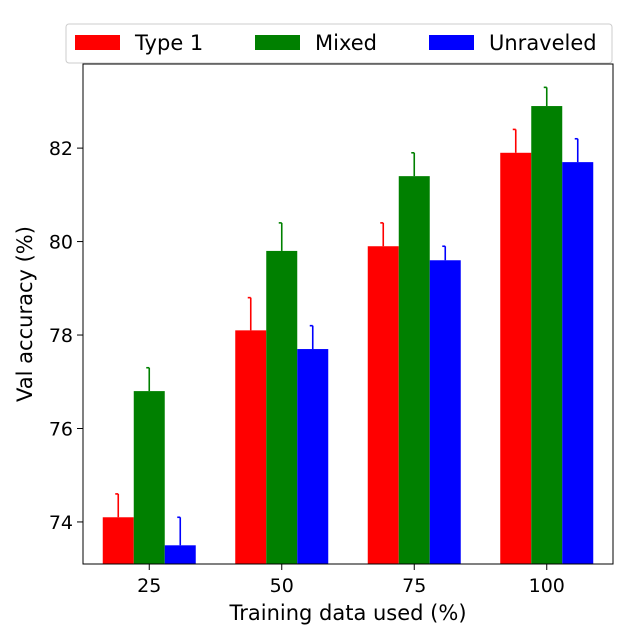 This screenshot has width=640, height=640. Describe the element at coordinates (61, 429) in the screenshot. I see `y-tick-label: 76` at that location.